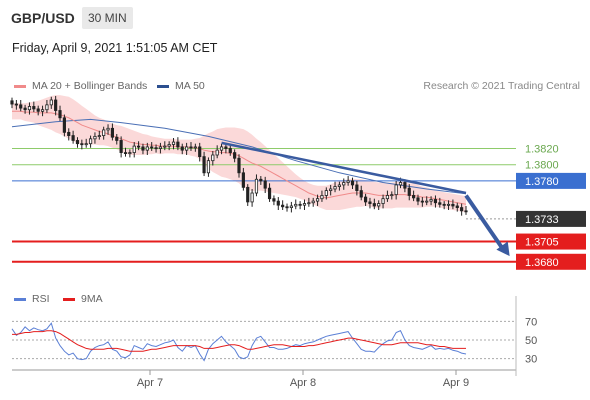 Image resolution: width=590 pixels, height=400 pixels. Describe the element at coordinates (107, 18) in the screenshot. I see `timeframe-button: 30 MIN` at that location.